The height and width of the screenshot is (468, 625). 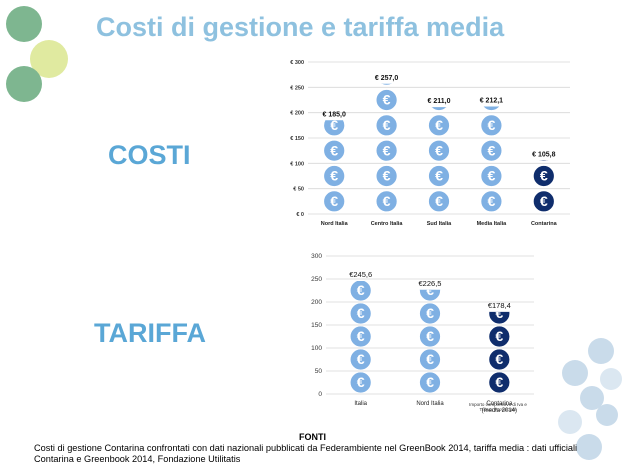 I want to click on y-tick-label: 300, so click(x=316, y=256).